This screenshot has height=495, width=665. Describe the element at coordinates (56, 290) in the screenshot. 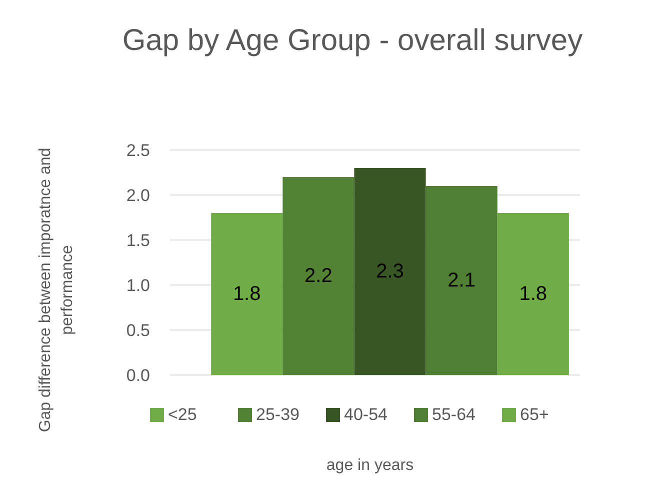

I see `y-axis-title: Gap difference between imporatnce and performance` at that location.